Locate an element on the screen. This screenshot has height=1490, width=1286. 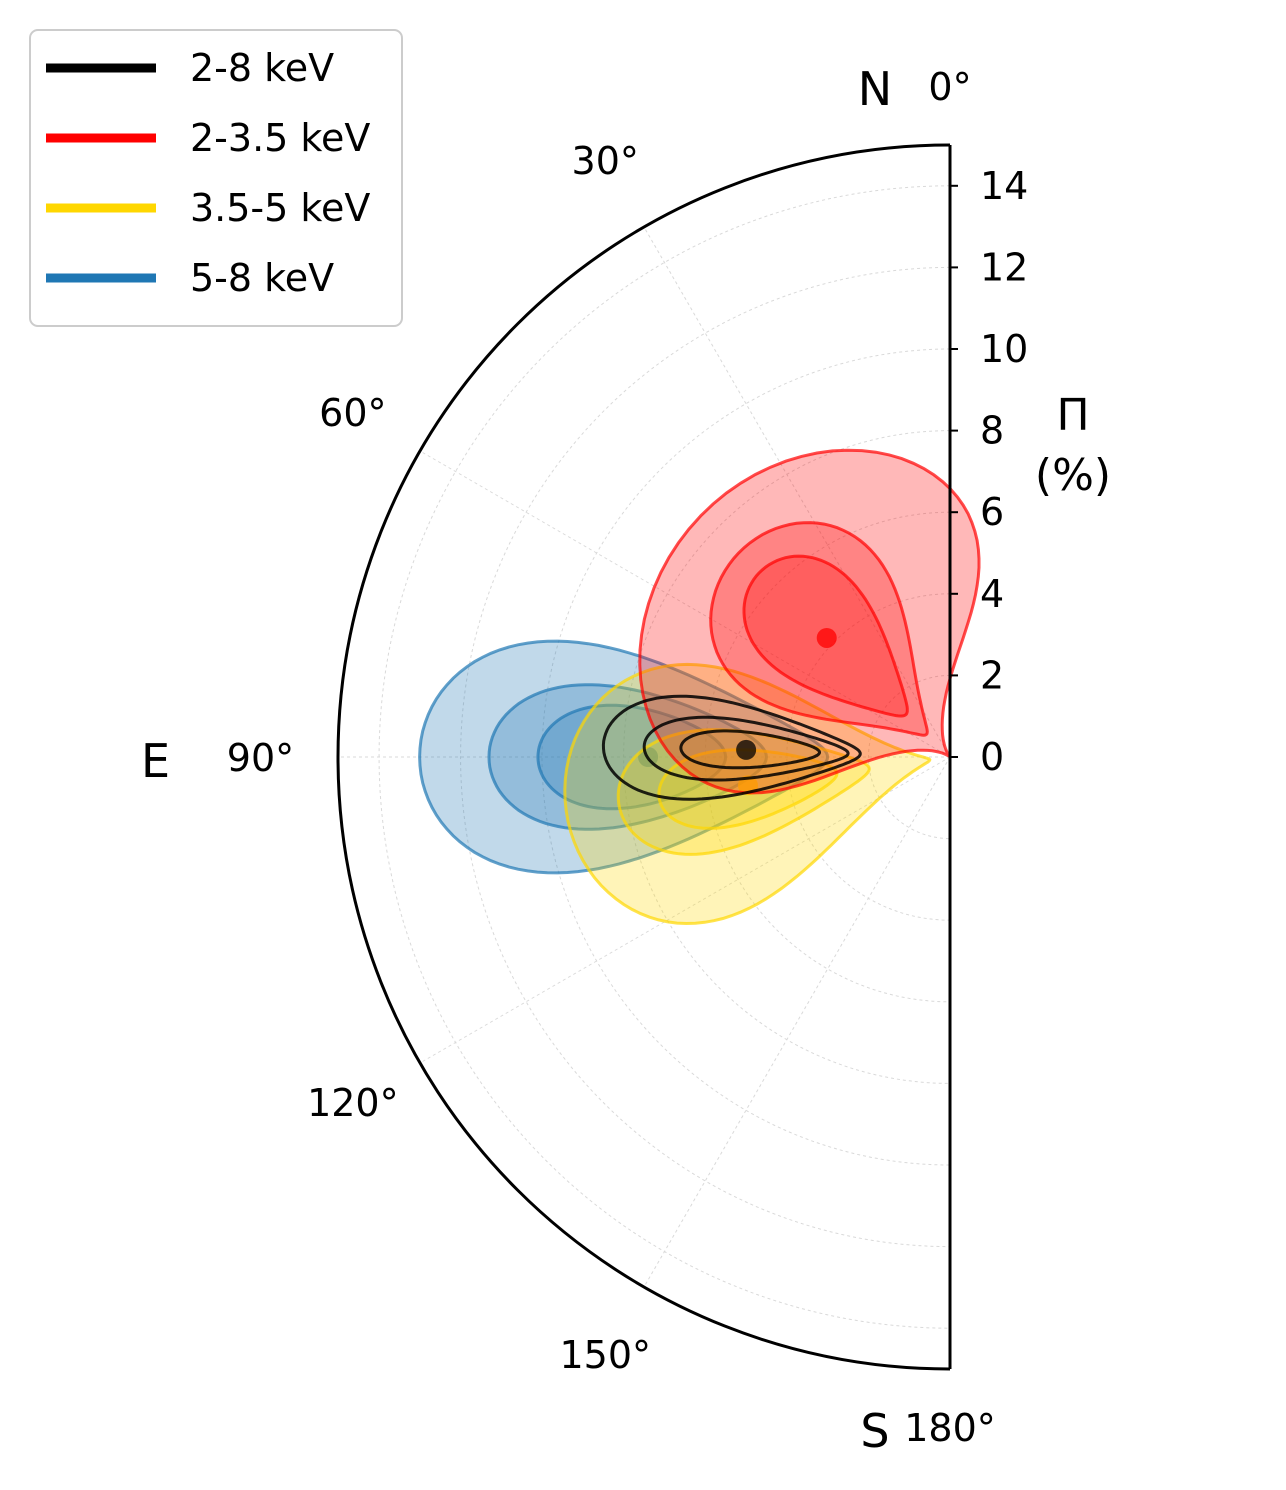
angle-tick-label: 120° is located at coordinates (353, 1103).